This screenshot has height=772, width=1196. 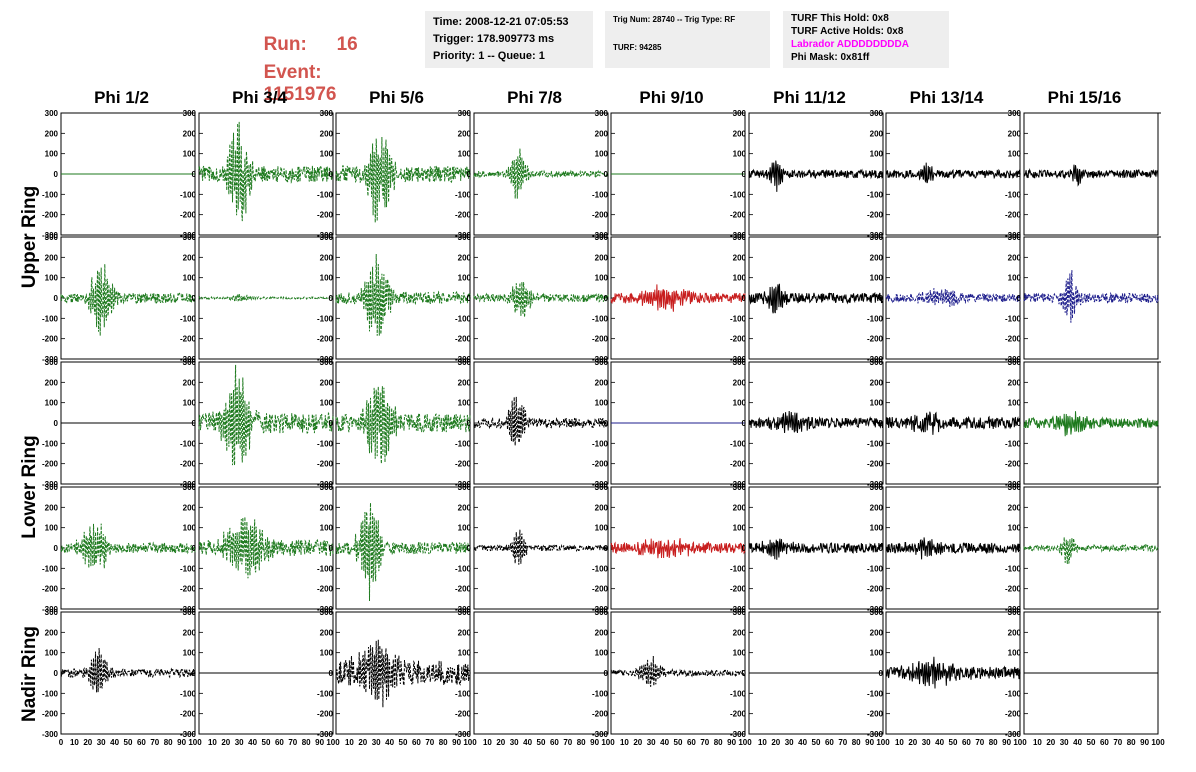 What do you see at coordinates (541, 299) in the screenshot?
I see `waveform-series-r1-c3` at bounding box center [541, 299].